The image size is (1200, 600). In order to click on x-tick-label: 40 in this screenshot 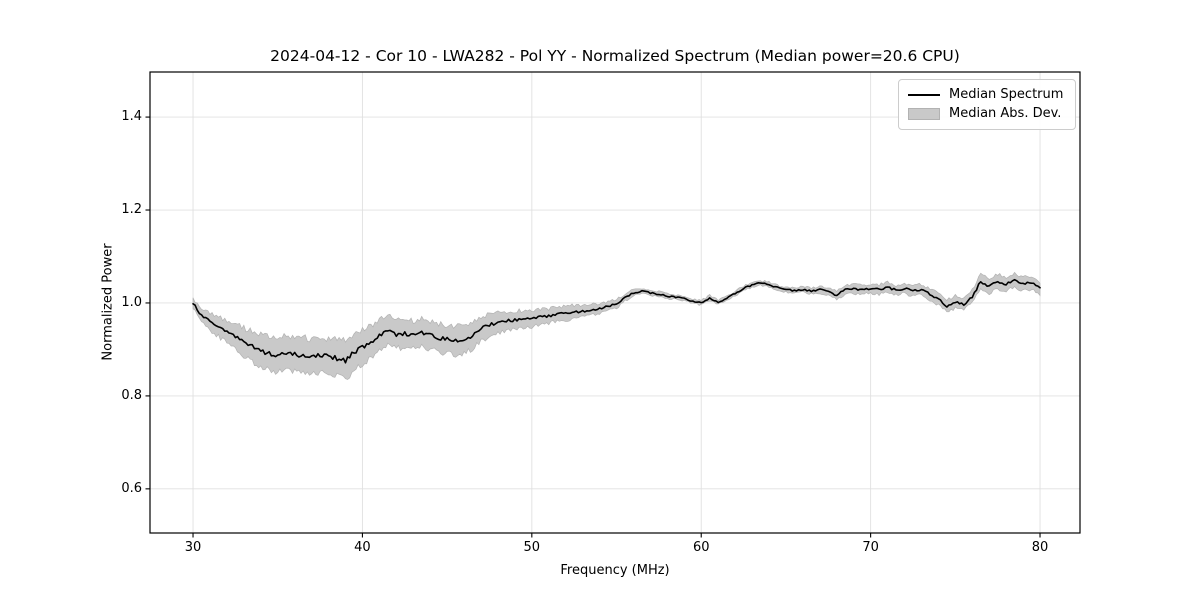, I will do `click(362, 547)`.